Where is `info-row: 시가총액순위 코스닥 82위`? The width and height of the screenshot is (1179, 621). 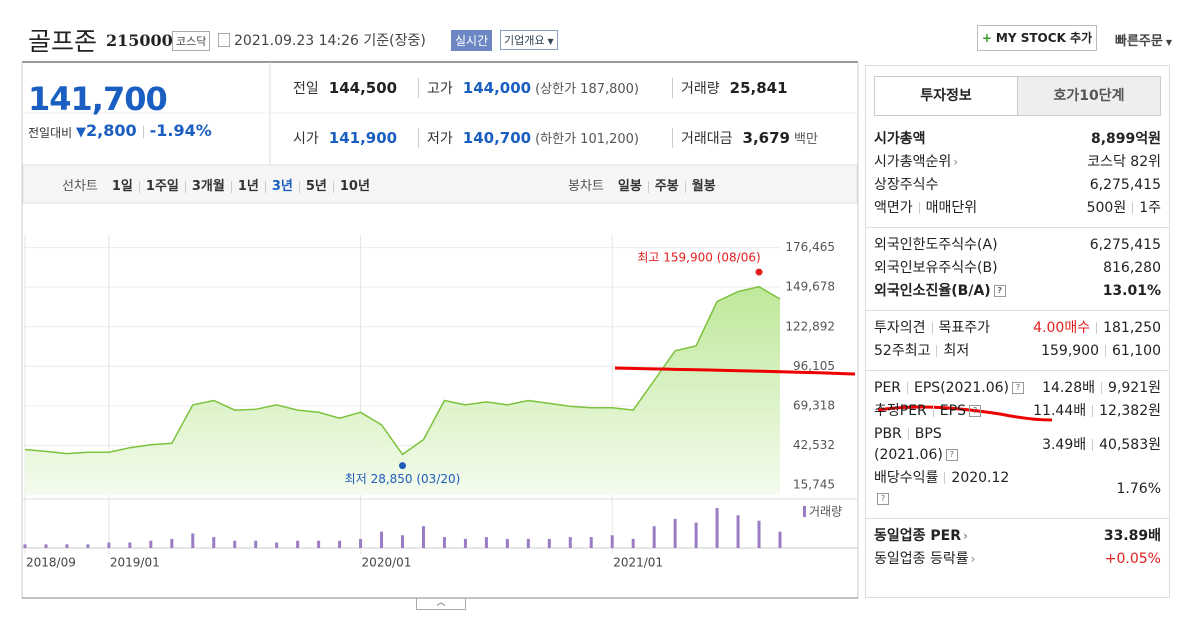 info-row: 시가총액순위 코스닥 82위 is located at coordinates (1017, 162).